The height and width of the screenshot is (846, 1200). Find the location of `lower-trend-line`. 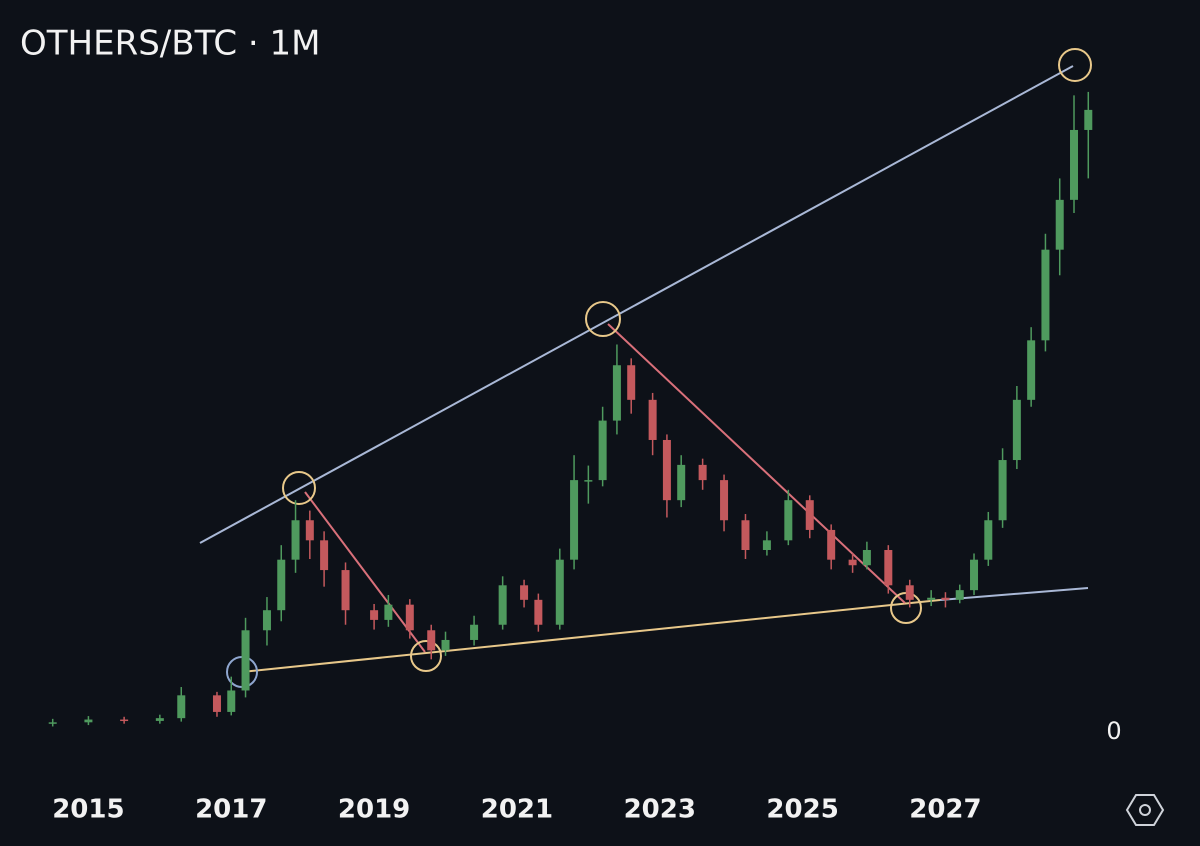

lower-trend-line is located at coordinates (591, 636).